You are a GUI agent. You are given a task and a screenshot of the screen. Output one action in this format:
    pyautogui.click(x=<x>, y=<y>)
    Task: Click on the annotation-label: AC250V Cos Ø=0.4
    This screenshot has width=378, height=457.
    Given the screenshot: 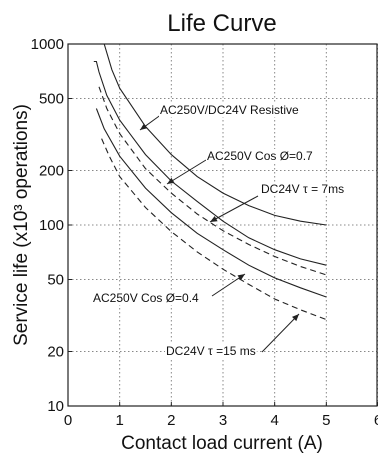 What is the action you would take?
    pyautogui.click(x=146, y=298)
    